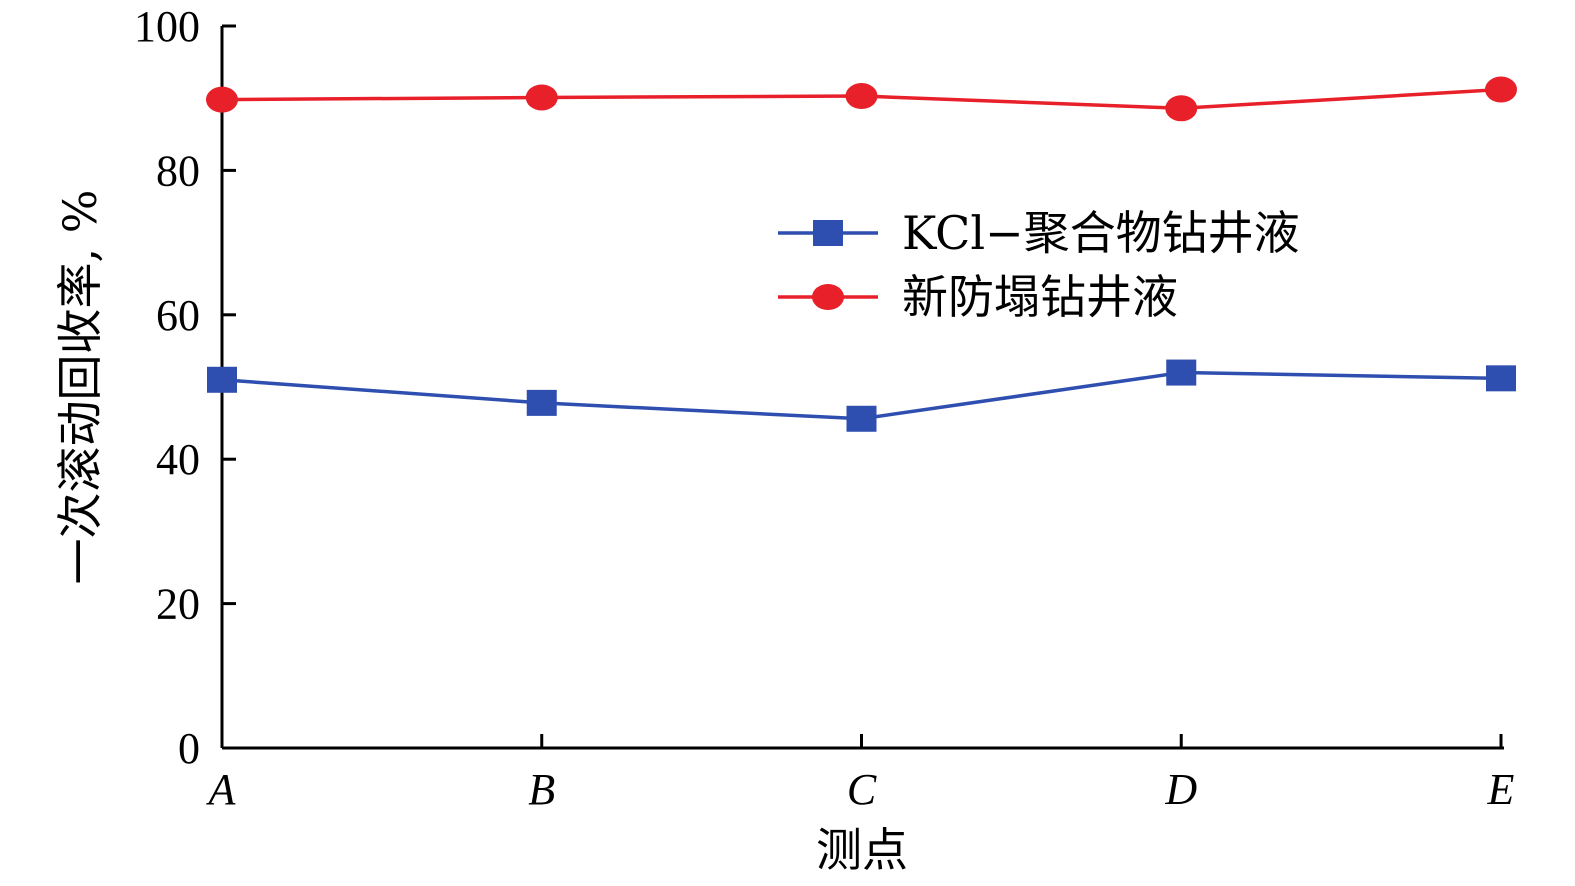  Describe the element at coordinates (178, 459) in the screenshot. I see `y-tick-label: 40` at that location.